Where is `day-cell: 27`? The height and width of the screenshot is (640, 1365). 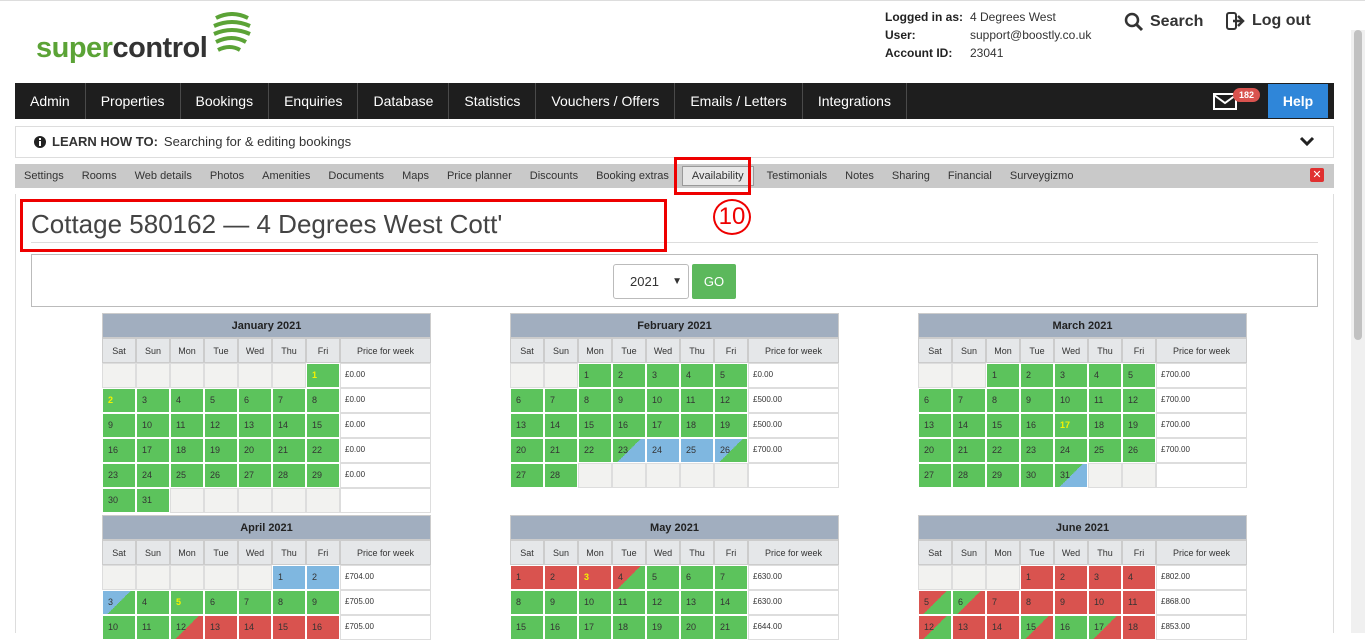 day-cell: 27 is located at coordinates (935, 475).